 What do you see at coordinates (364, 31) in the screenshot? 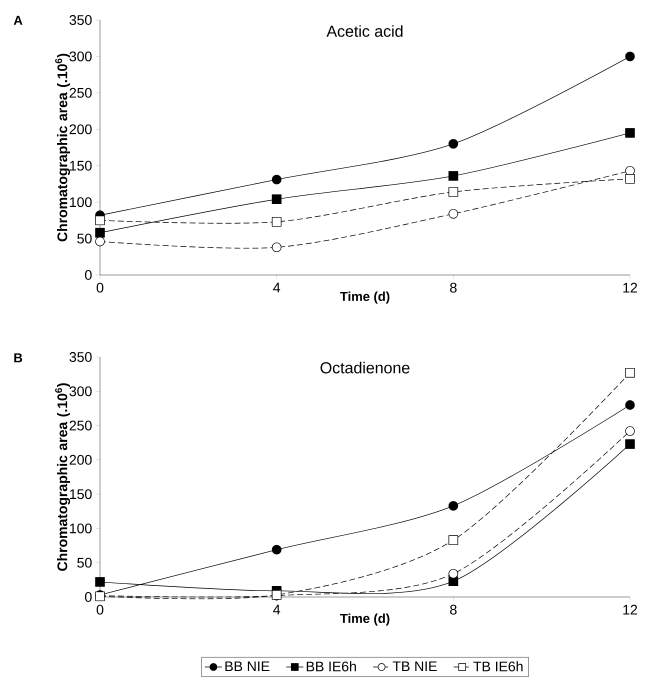
I see `chart-title: Acetic acid` at bounding box center [364, 31].